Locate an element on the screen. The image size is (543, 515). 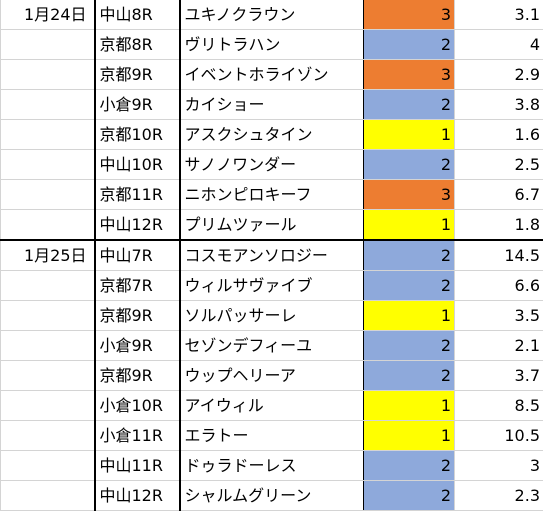
odds-cell: 2.1 is located at coordinates (498, 345).